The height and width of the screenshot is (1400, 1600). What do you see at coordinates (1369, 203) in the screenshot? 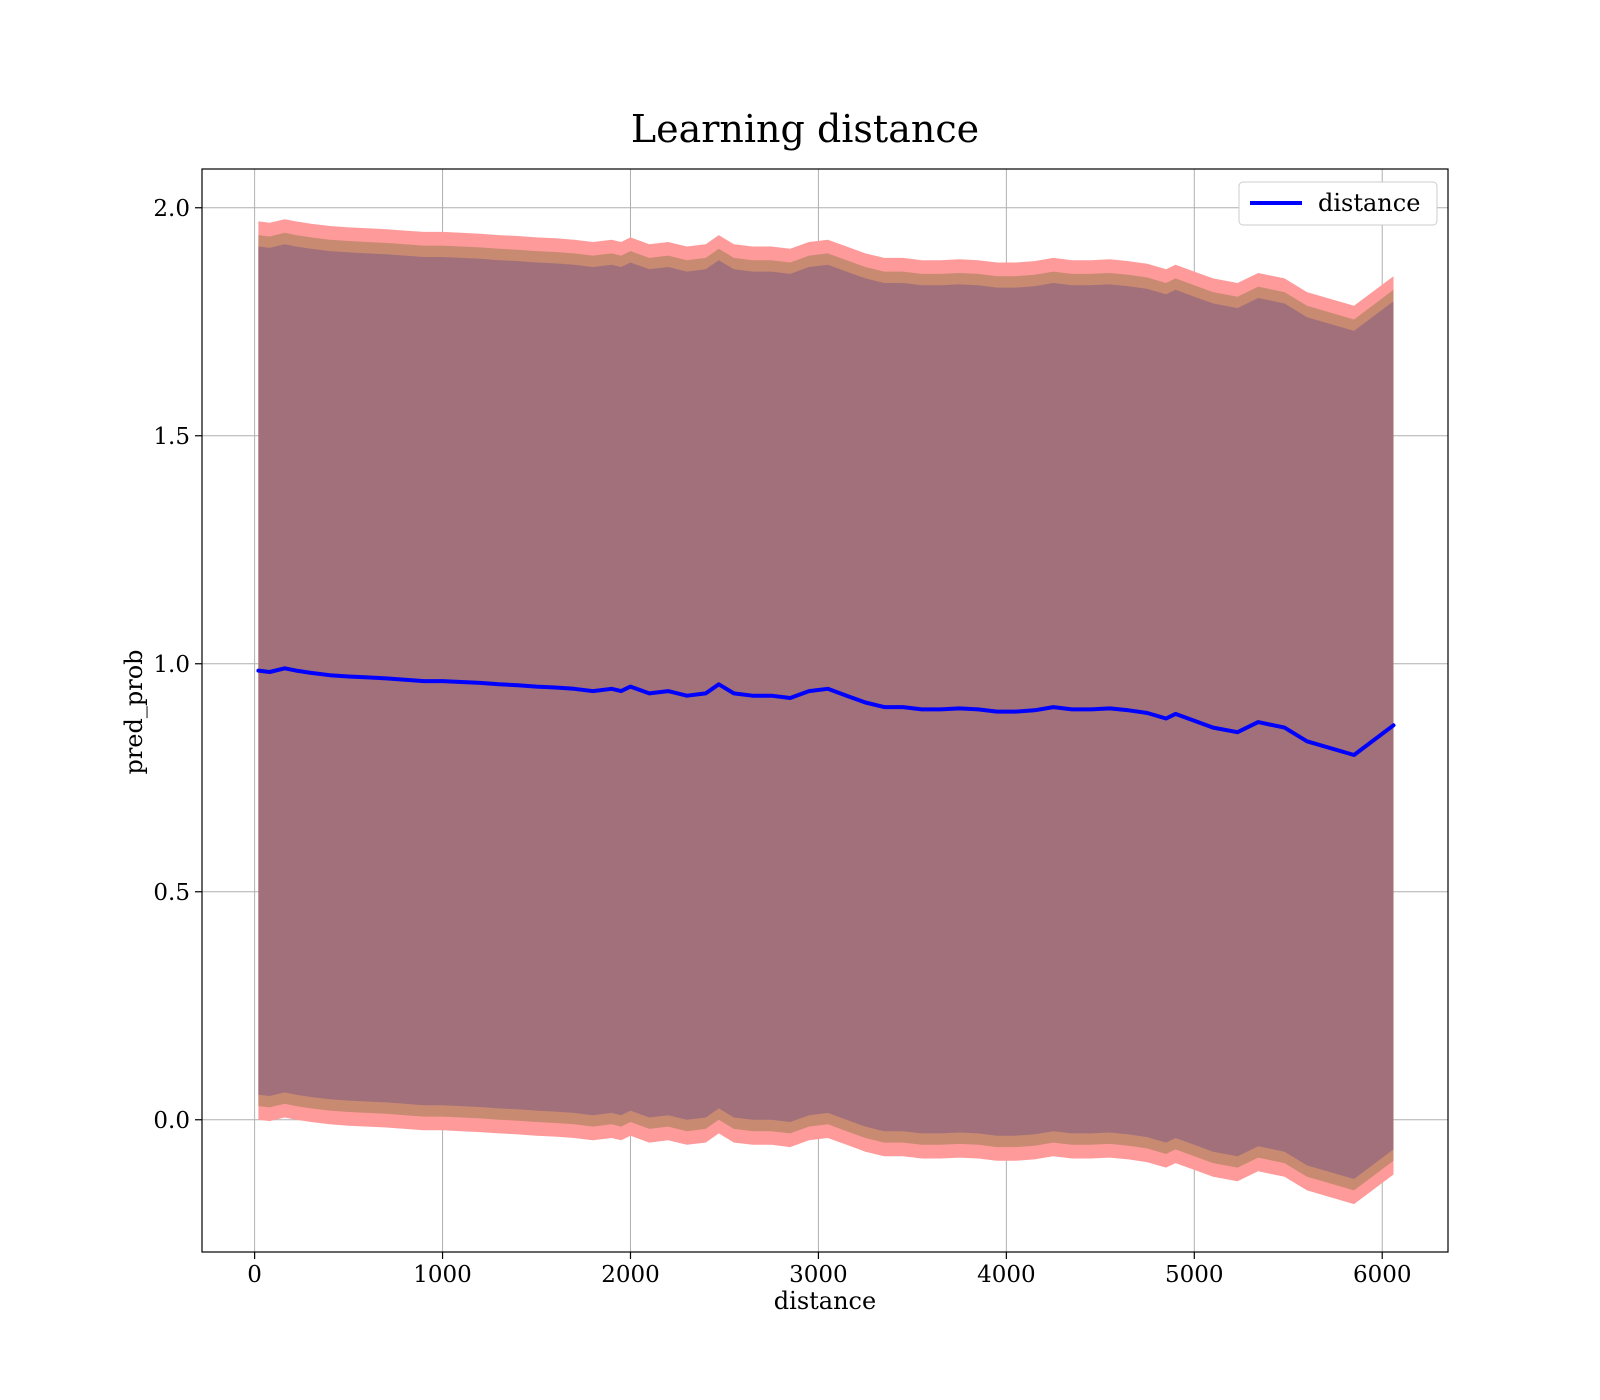
I see `legend-label-distance: distance` at bounding box center [1369, 203].